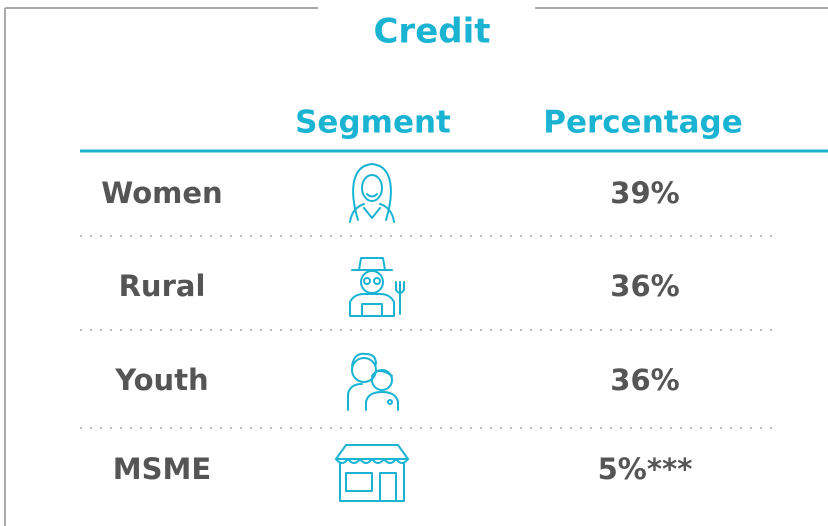  I want to click on rural-icon, so click(377, 287).